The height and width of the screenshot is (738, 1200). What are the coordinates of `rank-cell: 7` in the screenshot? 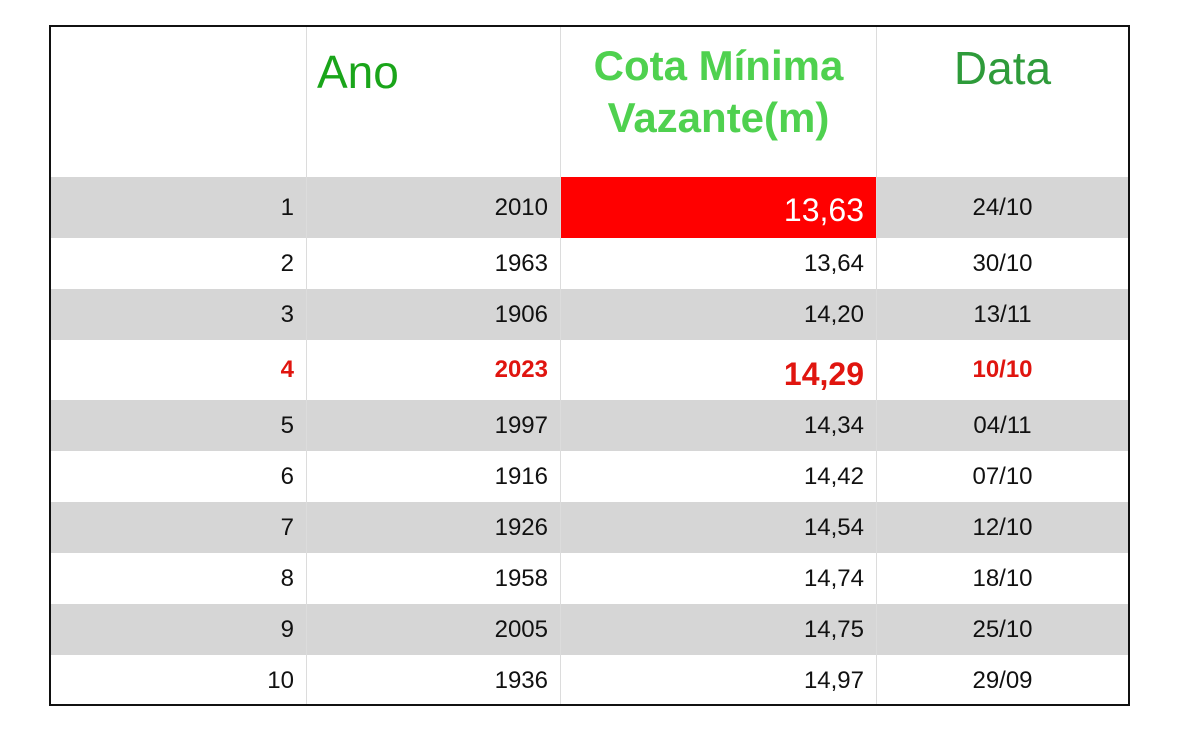 It's located at (178, 527).